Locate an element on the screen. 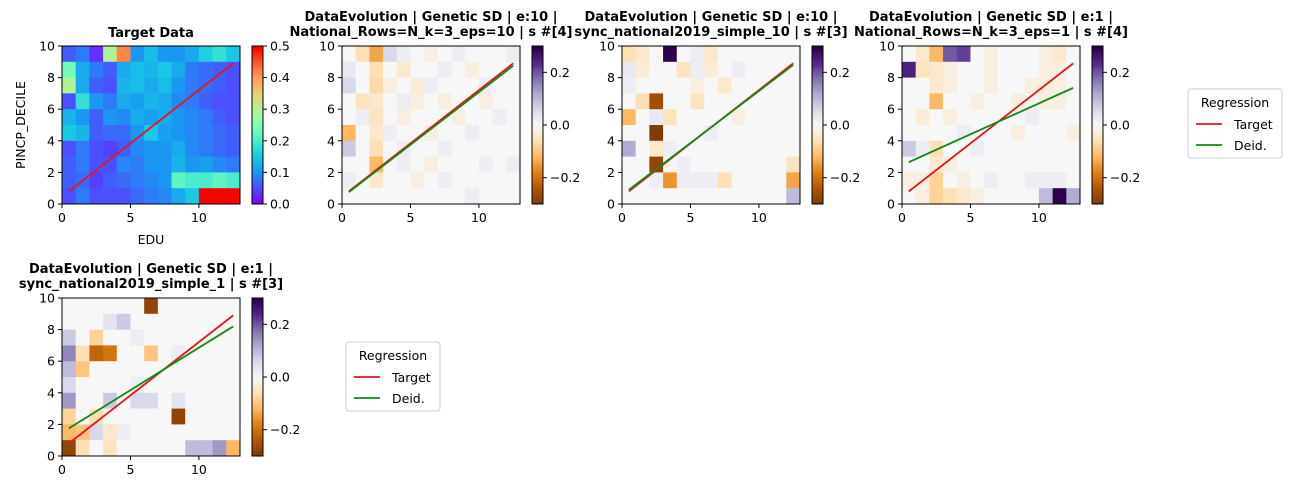  y-tick-label: 4 is located at coordinates (611, 140).